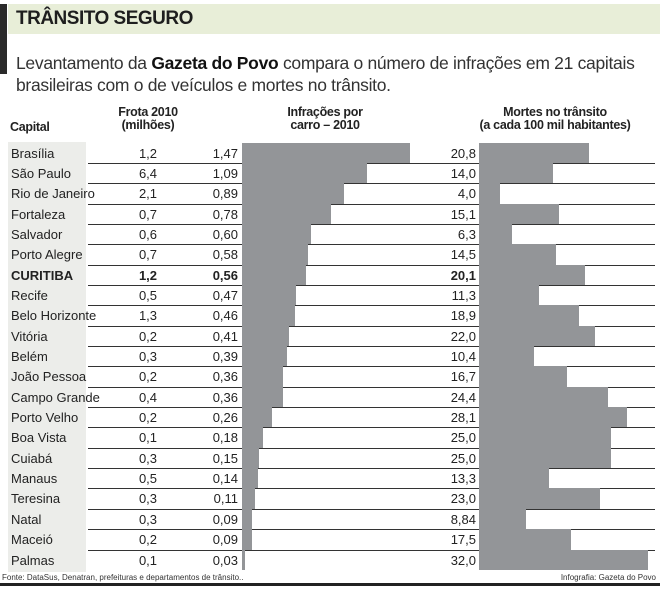 Image resolution: width=660 pixels, height=590 pixels. I want to click on title: TRÂNSITO SEGURO, so click(104, 18).